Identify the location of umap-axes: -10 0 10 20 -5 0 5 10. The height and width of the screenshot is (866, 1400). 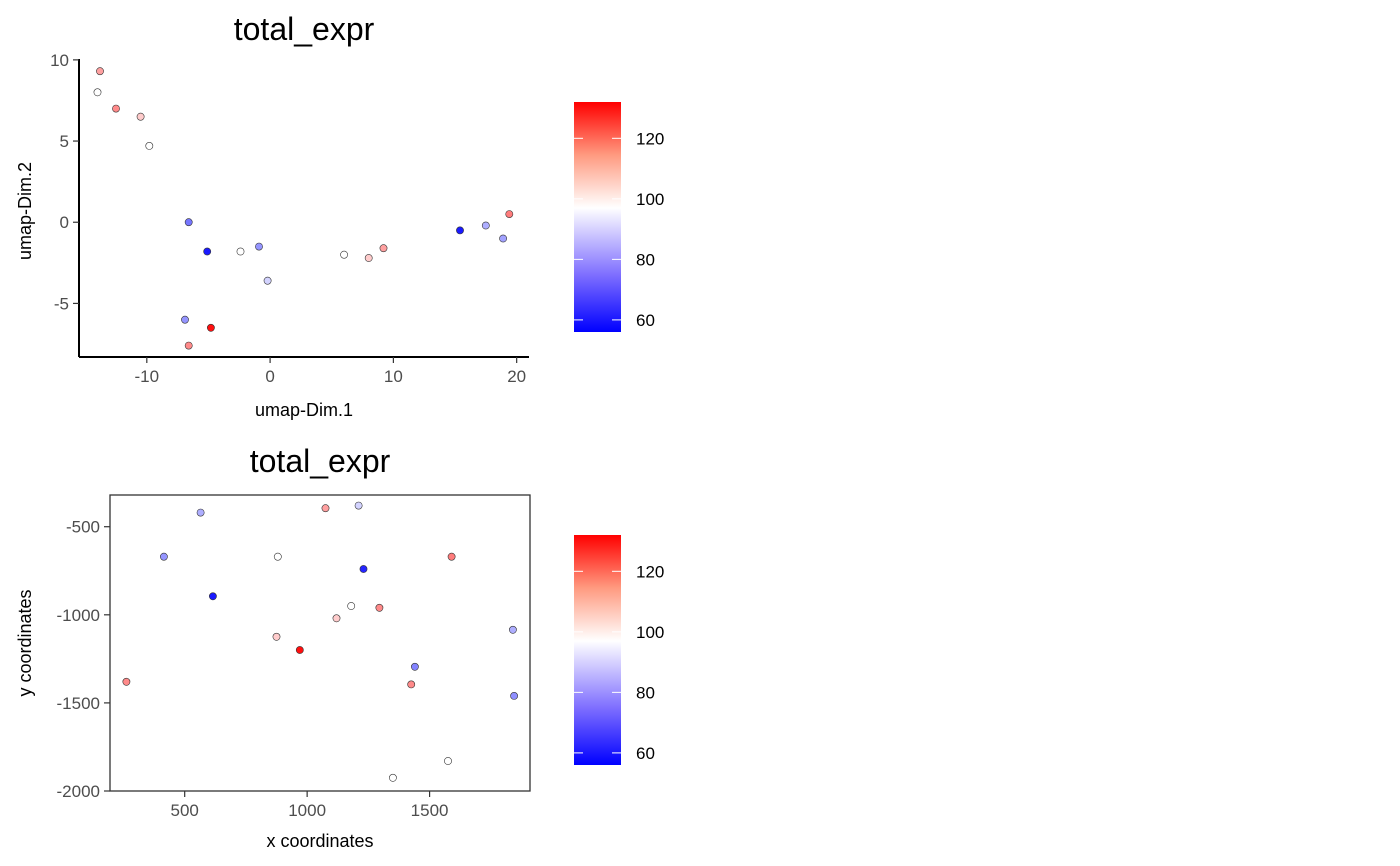
(289, 218).